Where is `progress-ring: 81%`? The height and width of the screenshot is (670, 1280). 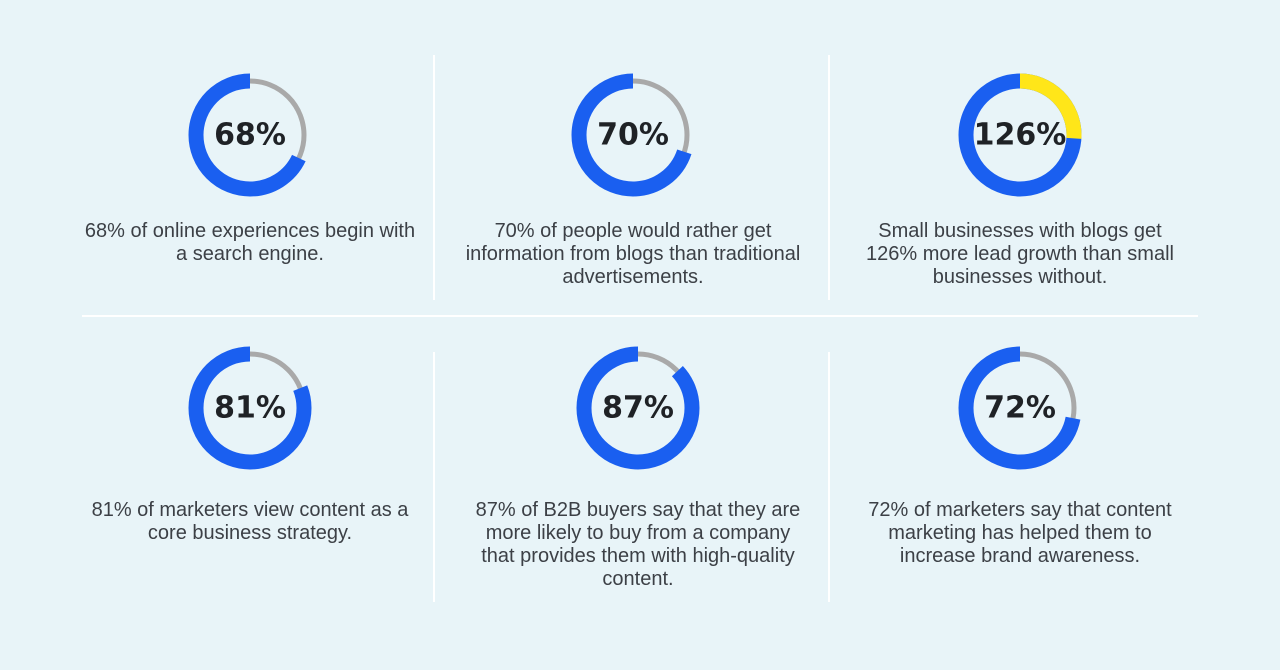 progress-ring: 81% is located at coordinates (250, 408).